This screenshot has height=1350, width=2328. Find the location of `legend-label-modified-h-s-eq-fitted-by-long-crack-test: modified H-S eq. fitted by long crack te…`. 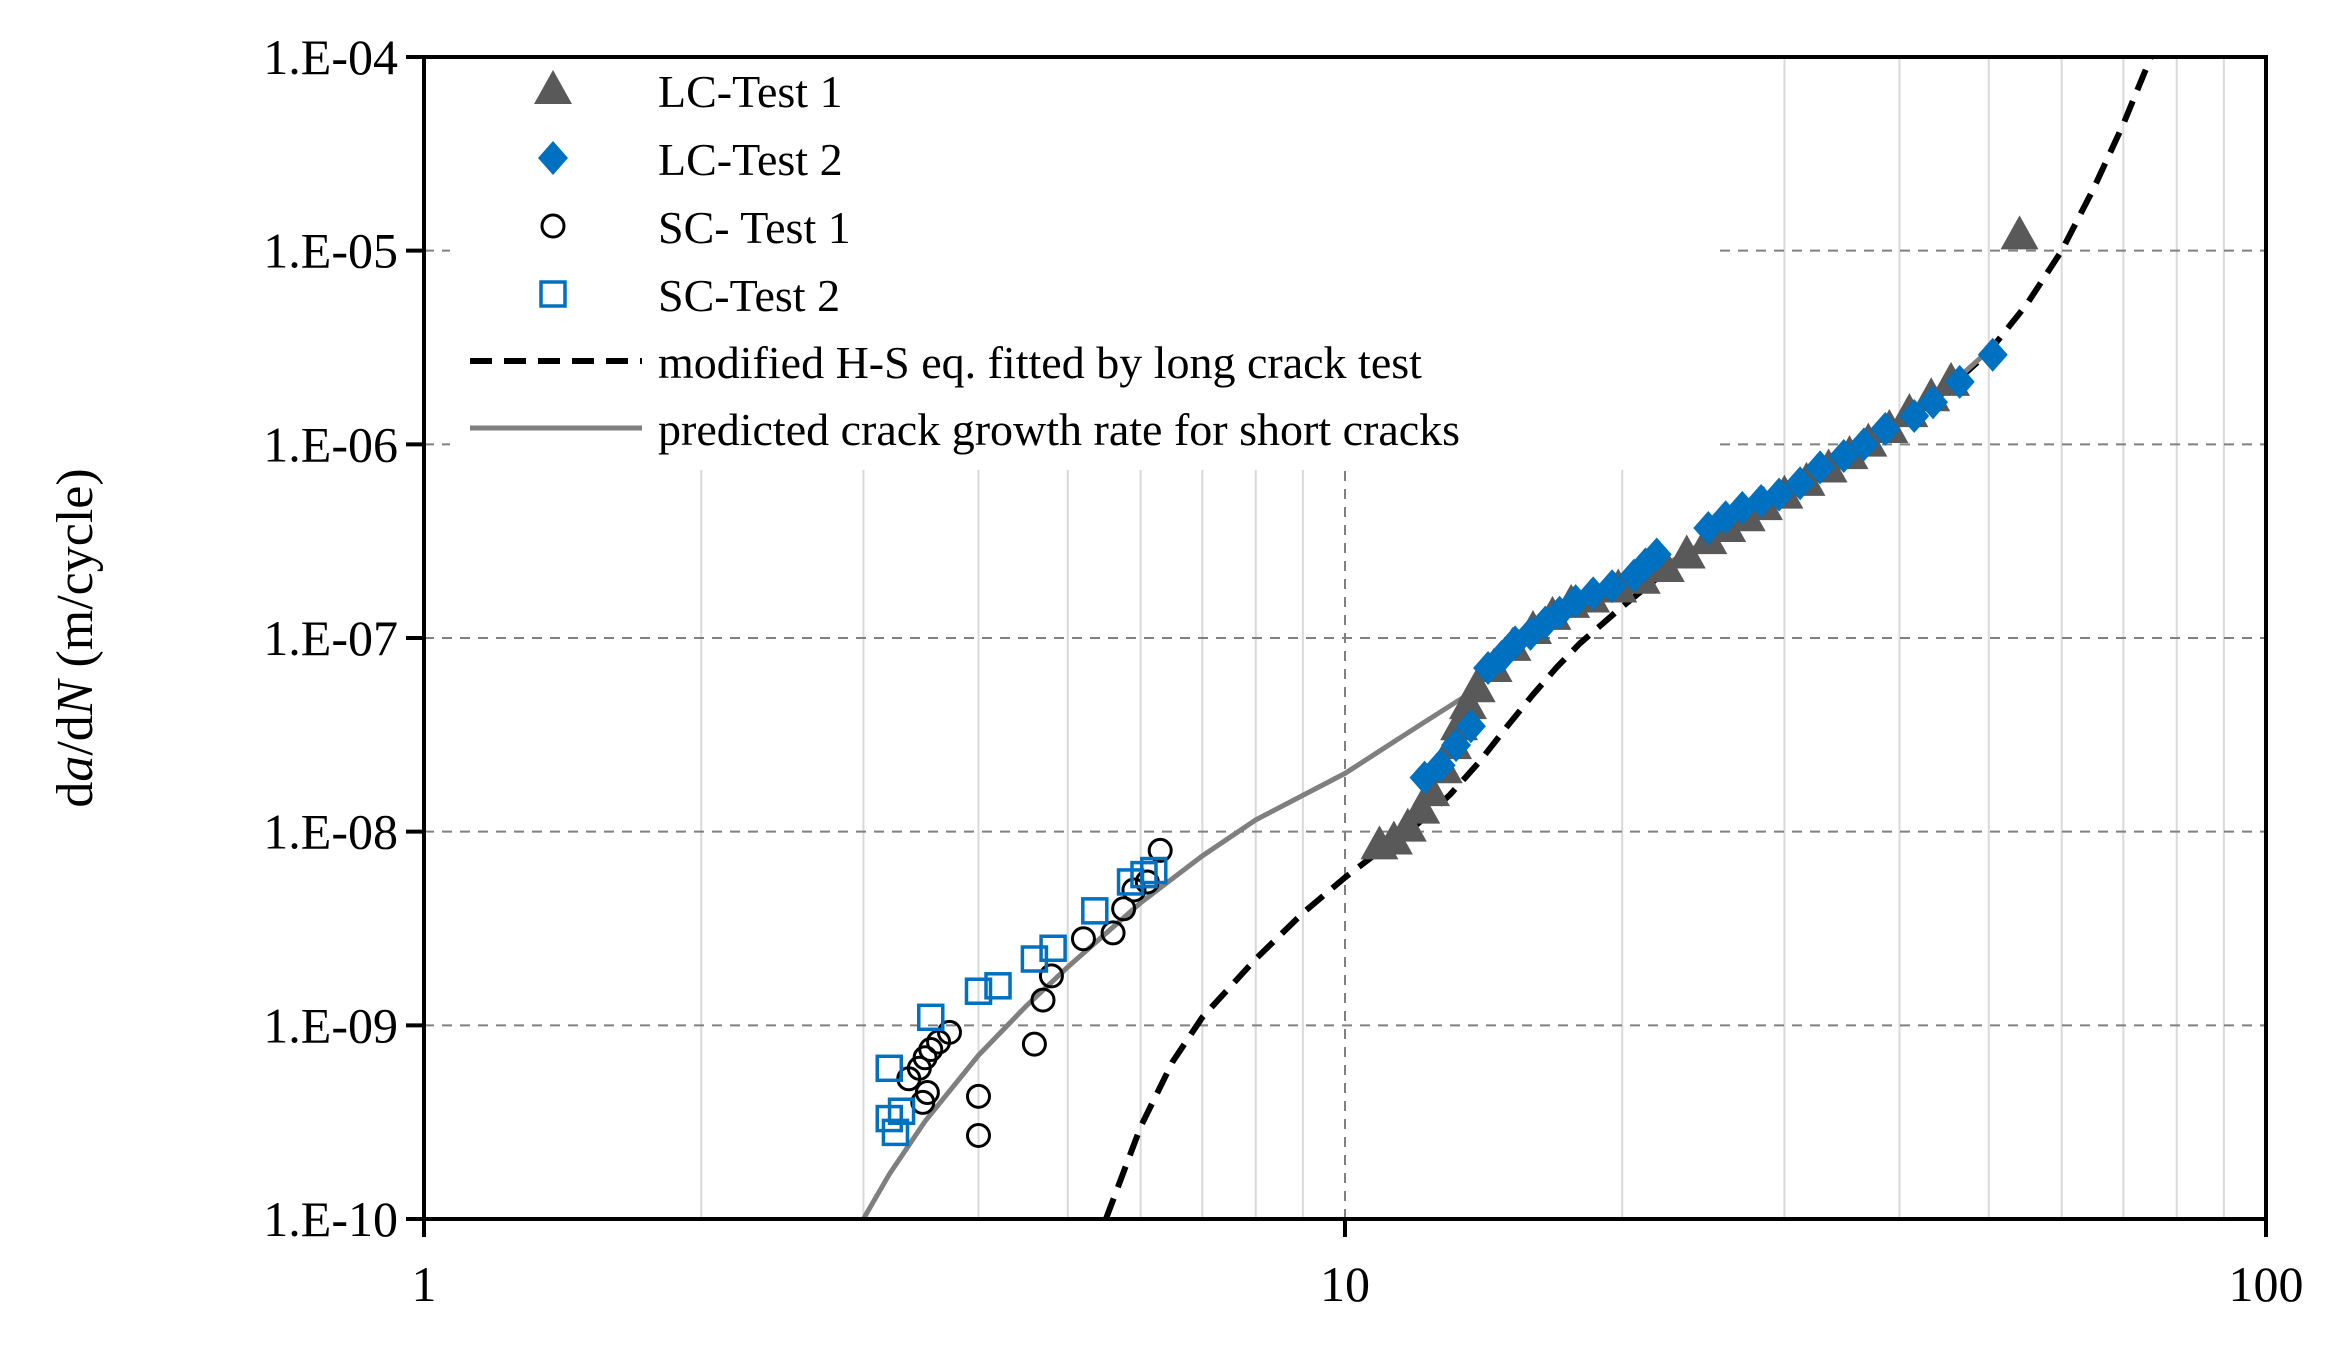

legend-label-modified-h-s-eq-fitted-by-long-crack-test: modified H-S eq. fitted by long crack te… is located at coordinates (1040, 362).